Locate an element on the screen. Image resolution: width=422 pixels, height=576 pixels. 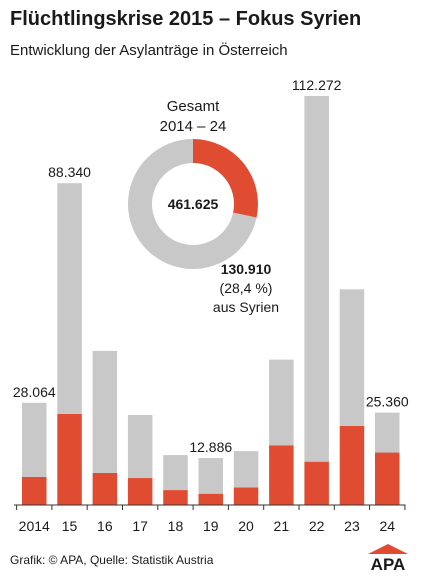
x-tick-label: 24 is located at coordinates (387, 526).